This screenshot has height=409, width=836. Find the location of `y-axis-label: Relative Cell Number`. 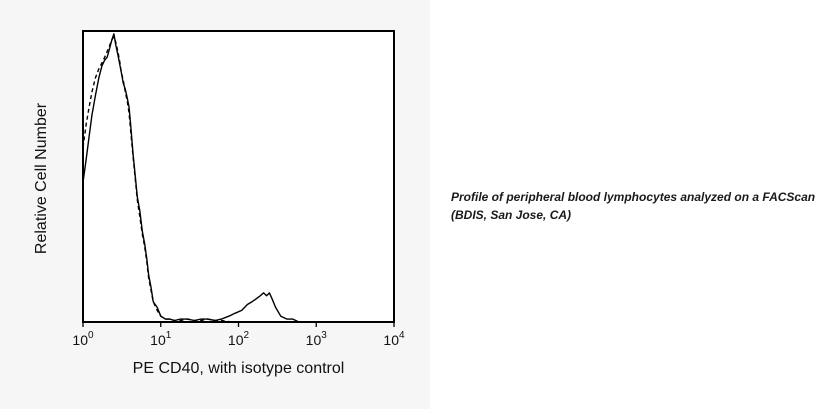

y-axis-label: Relative Cell Number is located at coordinates (41, 178).